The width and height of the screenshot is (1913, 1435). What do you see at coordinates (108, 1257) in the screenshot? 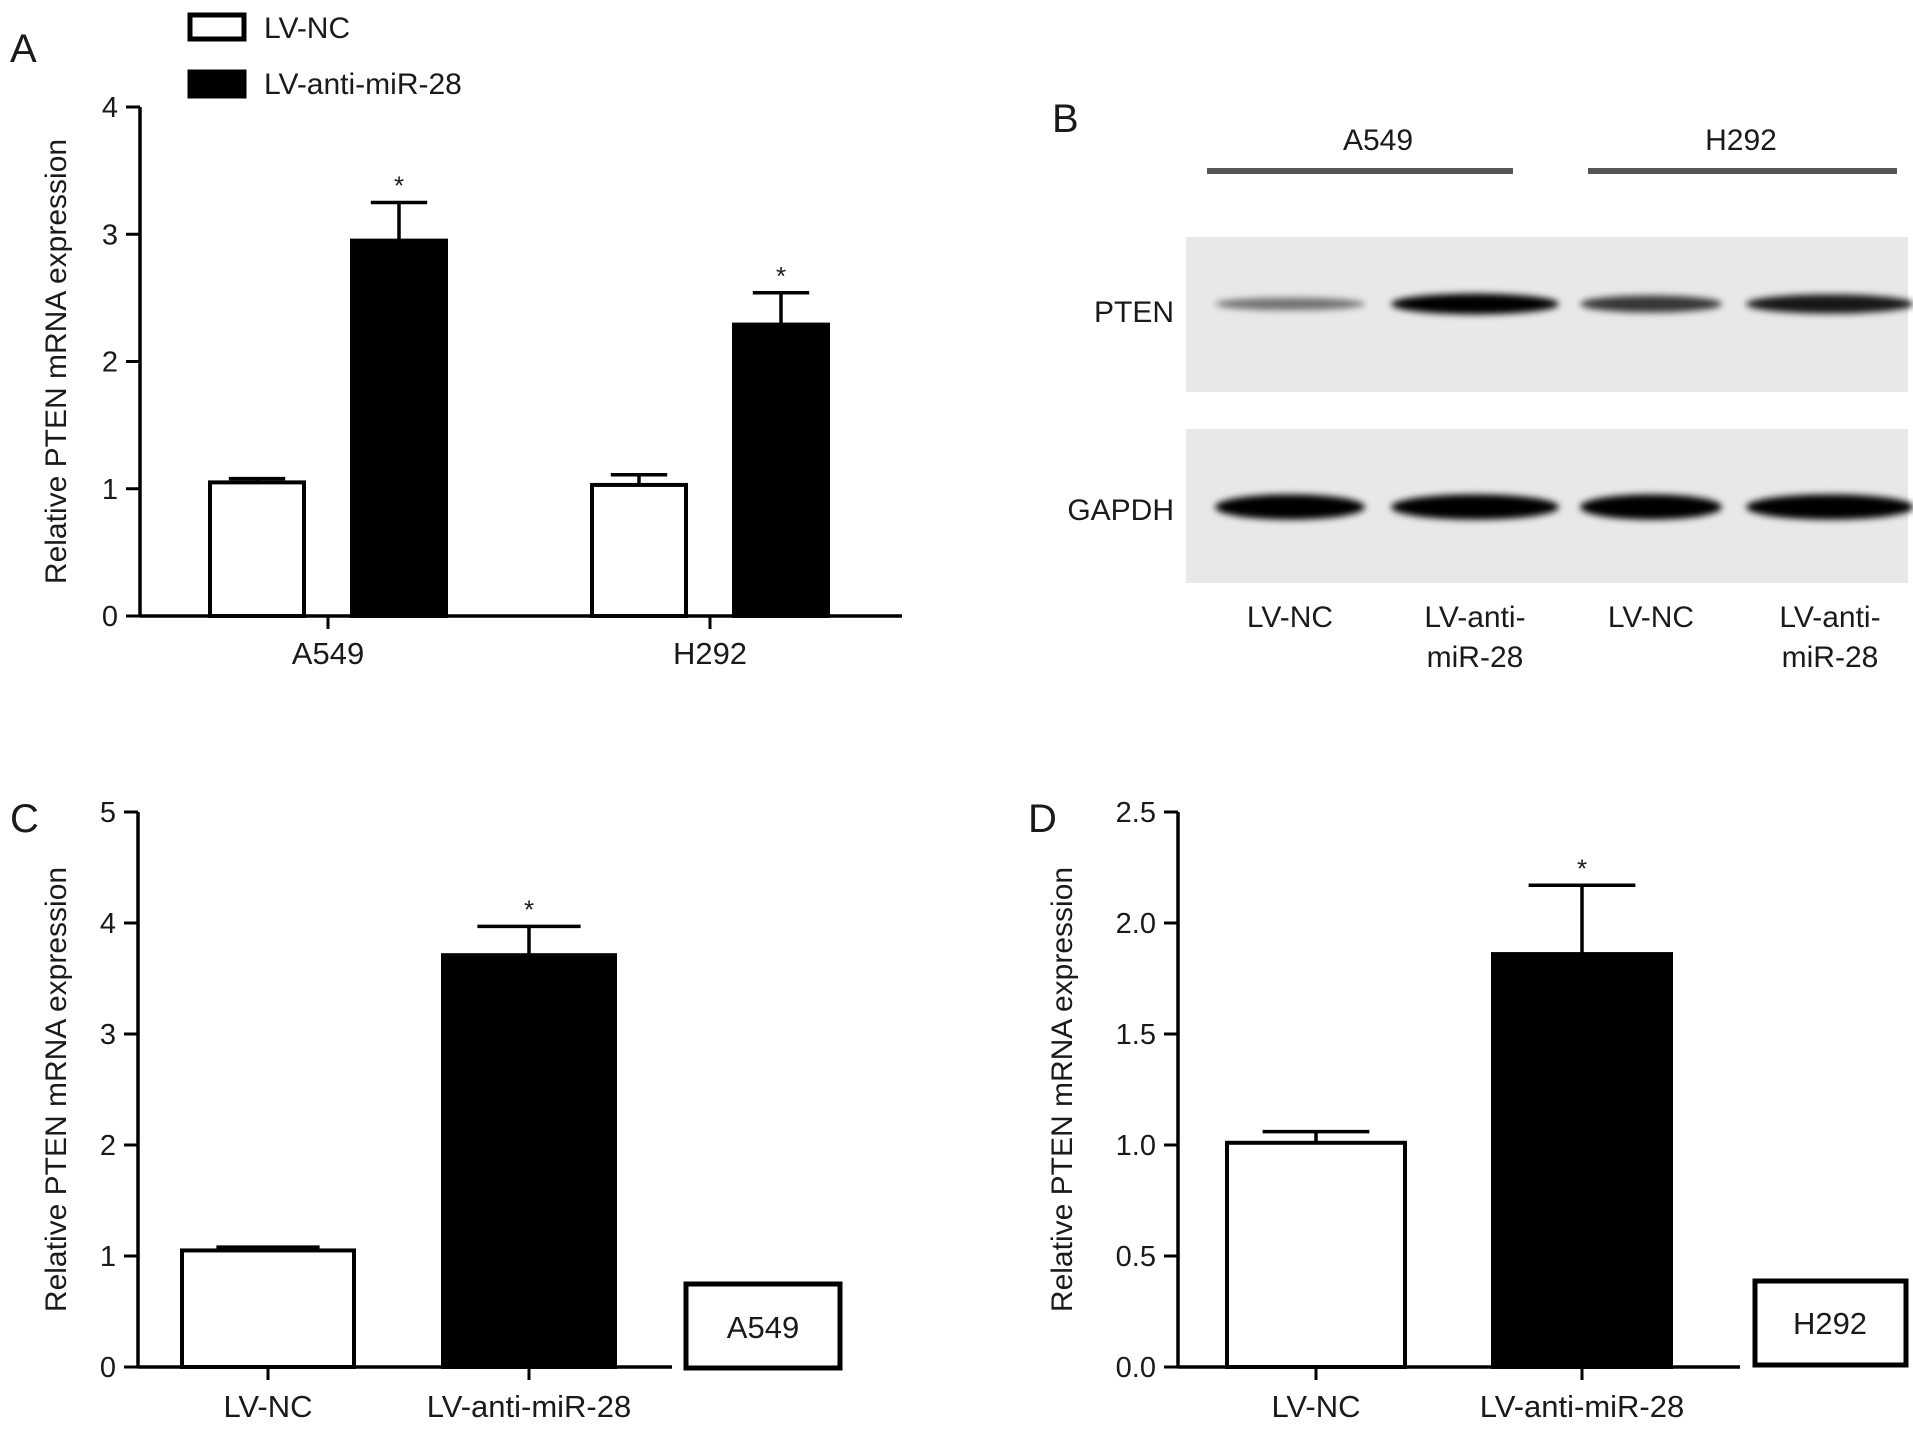
I see `chart-c-y-tick-label-1: 1` at bounding box center [108, 1257].